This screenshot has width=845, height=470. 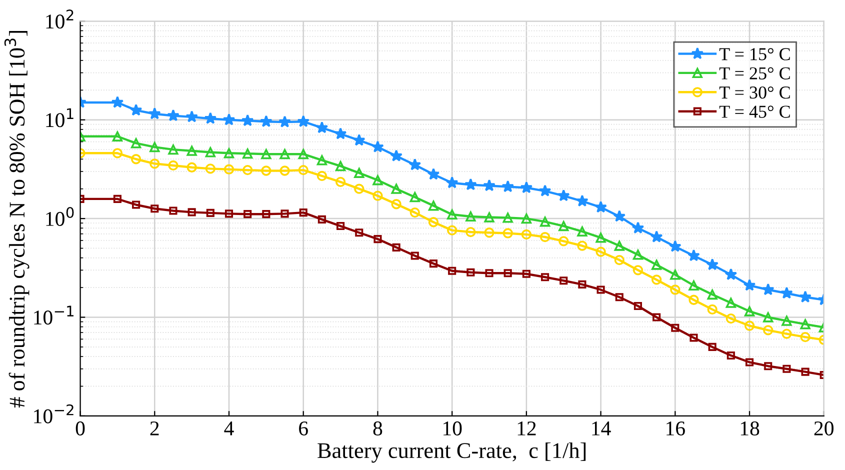 I want to click on y-tick-label: 10$^{−2}$, so click(x=54, y=414).